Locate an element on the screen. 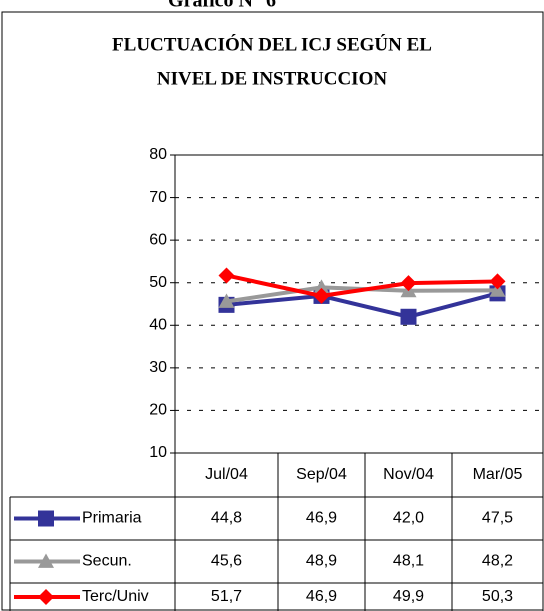 The height and width of the screenshot is (611, 544). x-tick-label: Sep/04 is located at coordinates (321, 474).